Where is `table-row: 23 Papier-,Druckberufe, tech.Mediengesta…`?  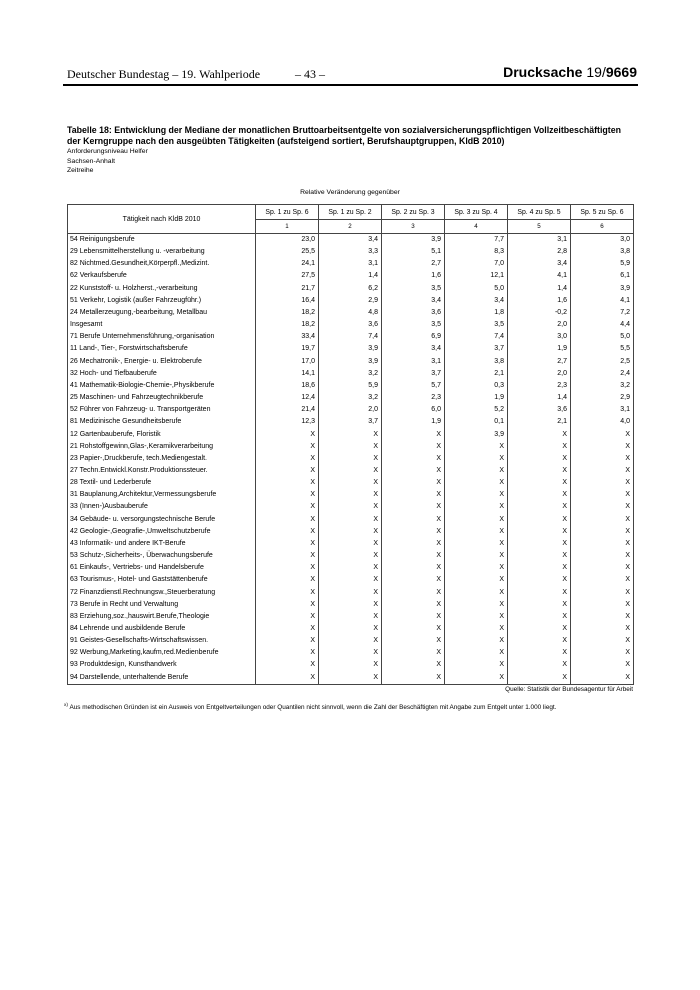 table-row: 23 Papier-,Druckberufe, tech.Mediengesta… is located at coordinates (350, 458).